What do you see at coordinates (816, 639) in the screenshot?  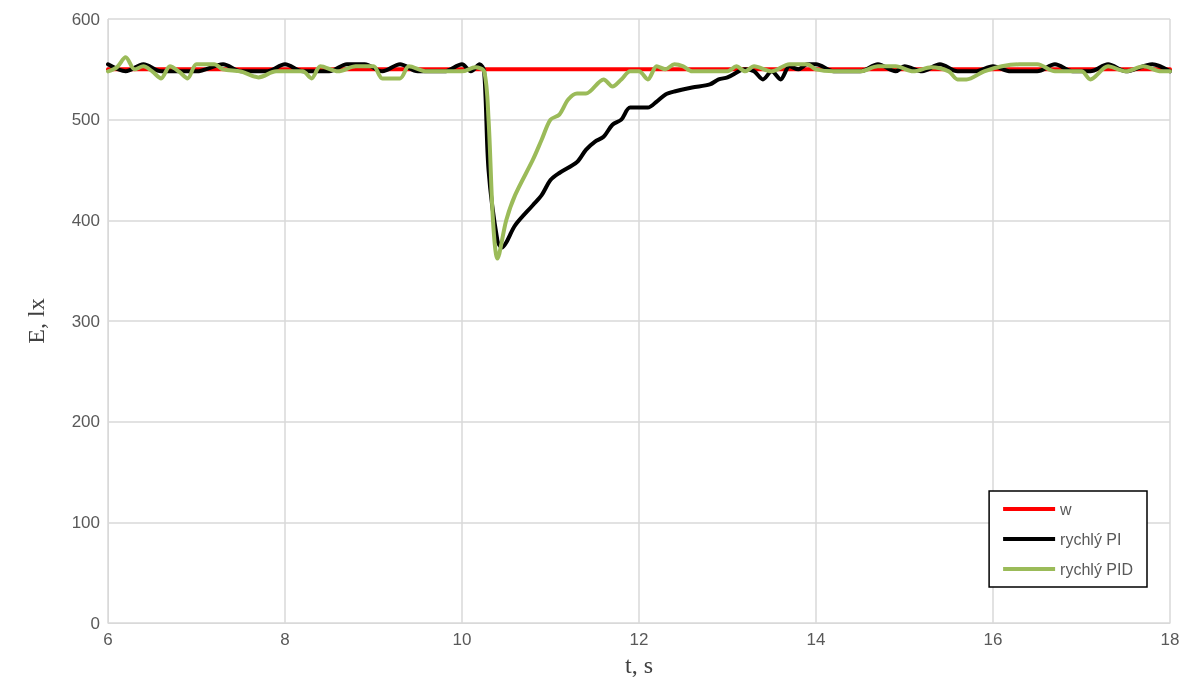 I see `x-tick-label: 14` at bounding box center [816, 639].